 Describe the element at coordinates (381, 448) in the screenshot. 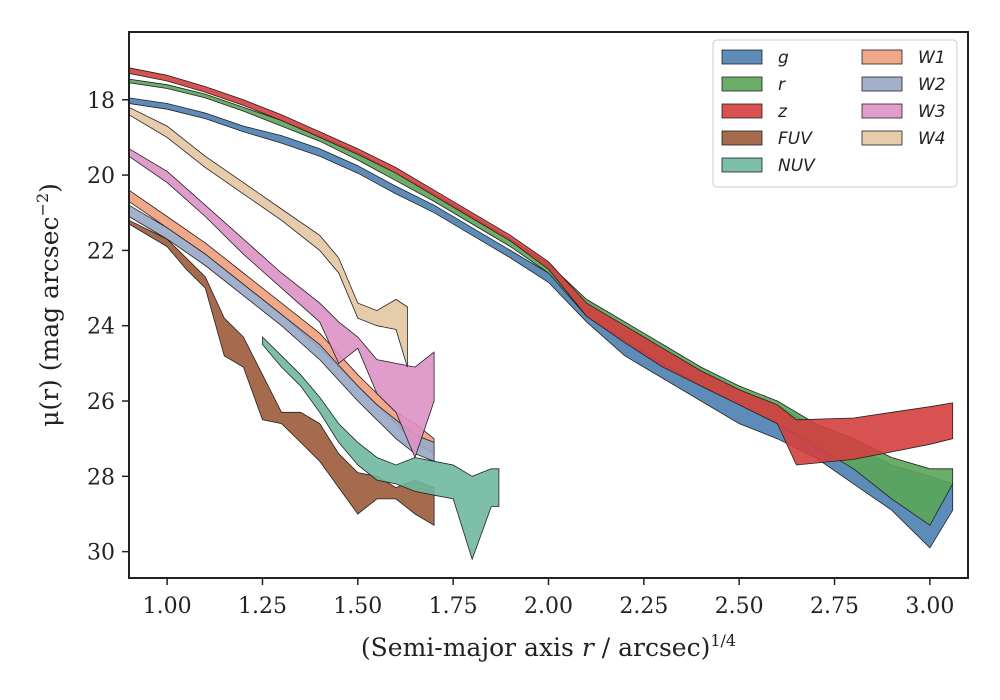

I see `band-NUV` at that location.